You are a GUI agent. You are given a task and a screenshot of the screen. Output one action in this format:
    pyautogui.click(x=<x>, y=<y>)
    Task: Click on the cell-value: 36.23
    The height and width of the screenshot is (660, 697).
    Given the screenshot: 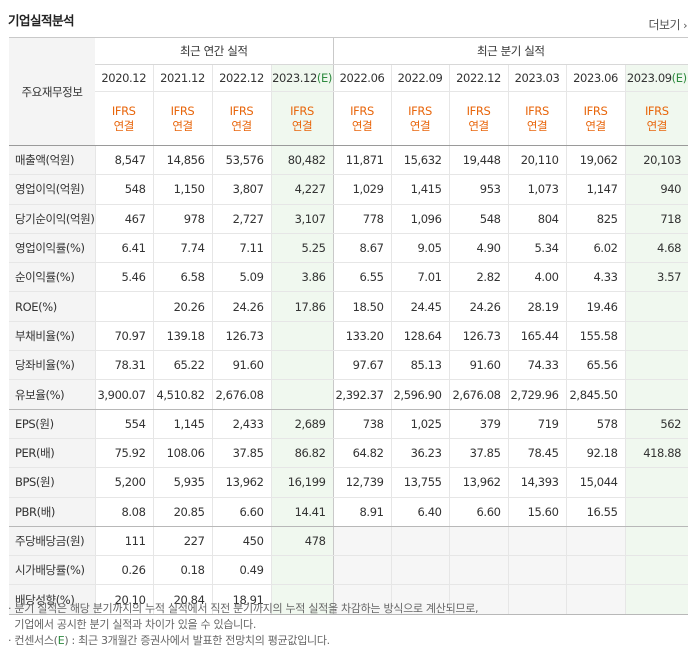 What is the action you would take?
    pyautogui.click(x=420, y=453)
    